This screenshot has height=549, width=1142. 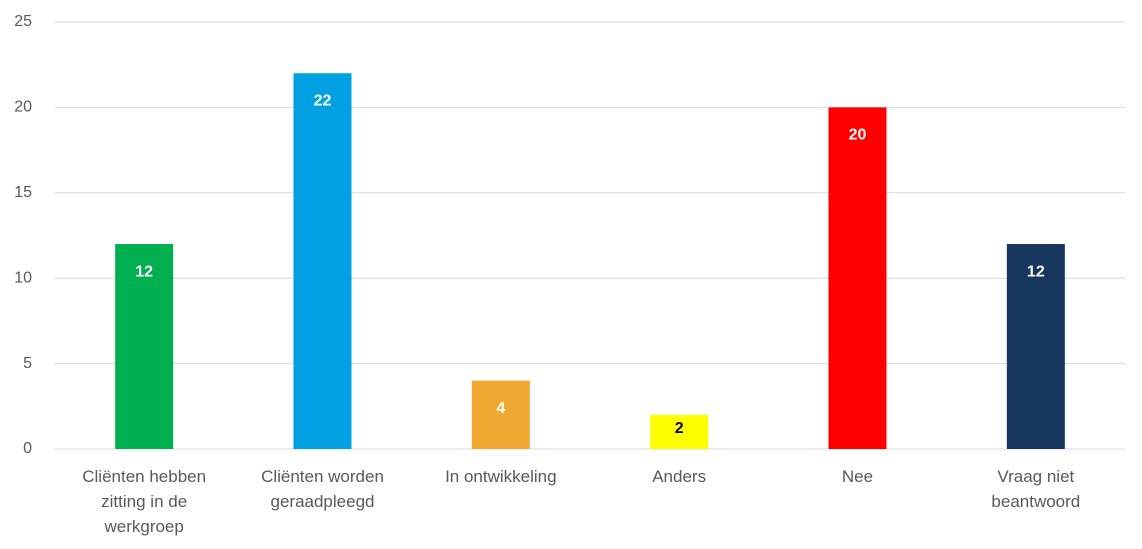 I want to click on x-tick-label: Anders, so click(x=679, y=476).